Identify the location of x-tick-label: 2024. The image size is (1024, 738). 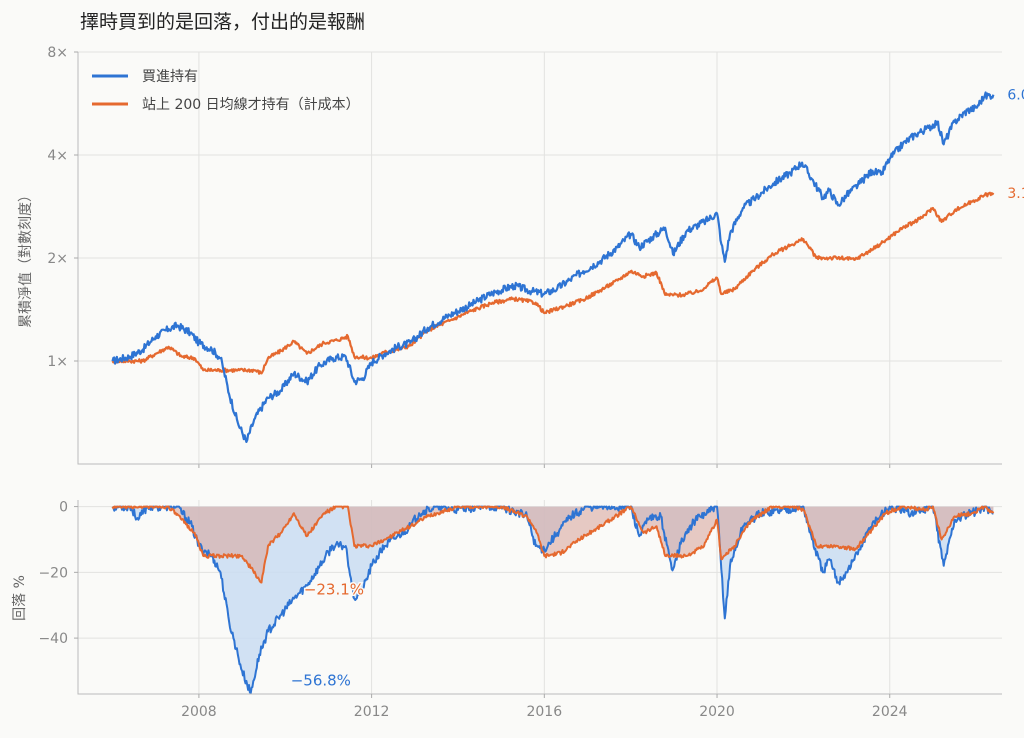
(890, 712).